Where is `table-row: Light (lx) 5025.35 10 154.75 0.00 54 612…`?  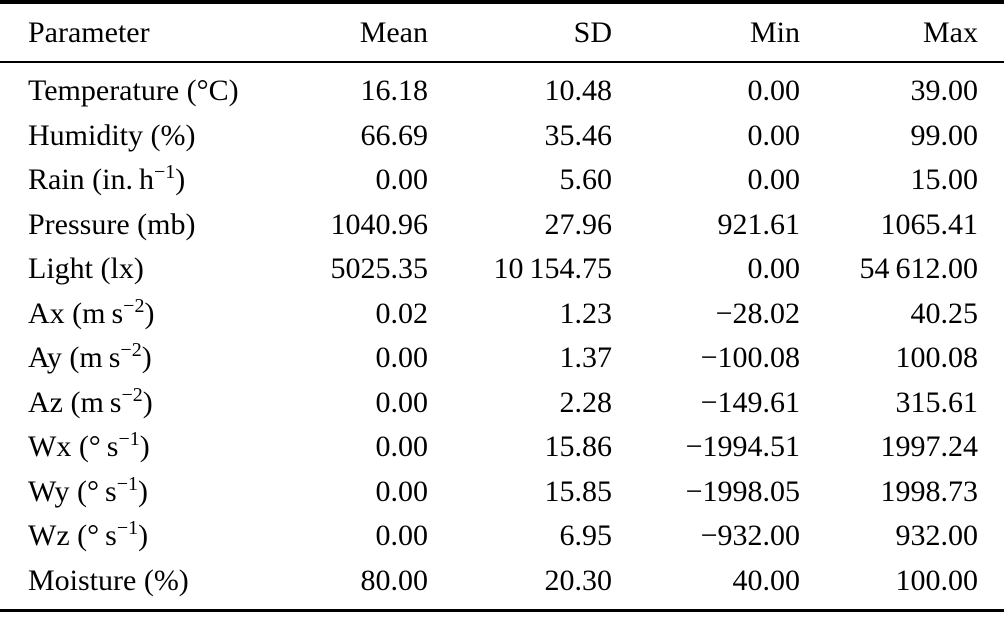
table-row: Light (lx) 5025.35 10 154.75 0.00 54 612… is located at coordinates (502, 269).